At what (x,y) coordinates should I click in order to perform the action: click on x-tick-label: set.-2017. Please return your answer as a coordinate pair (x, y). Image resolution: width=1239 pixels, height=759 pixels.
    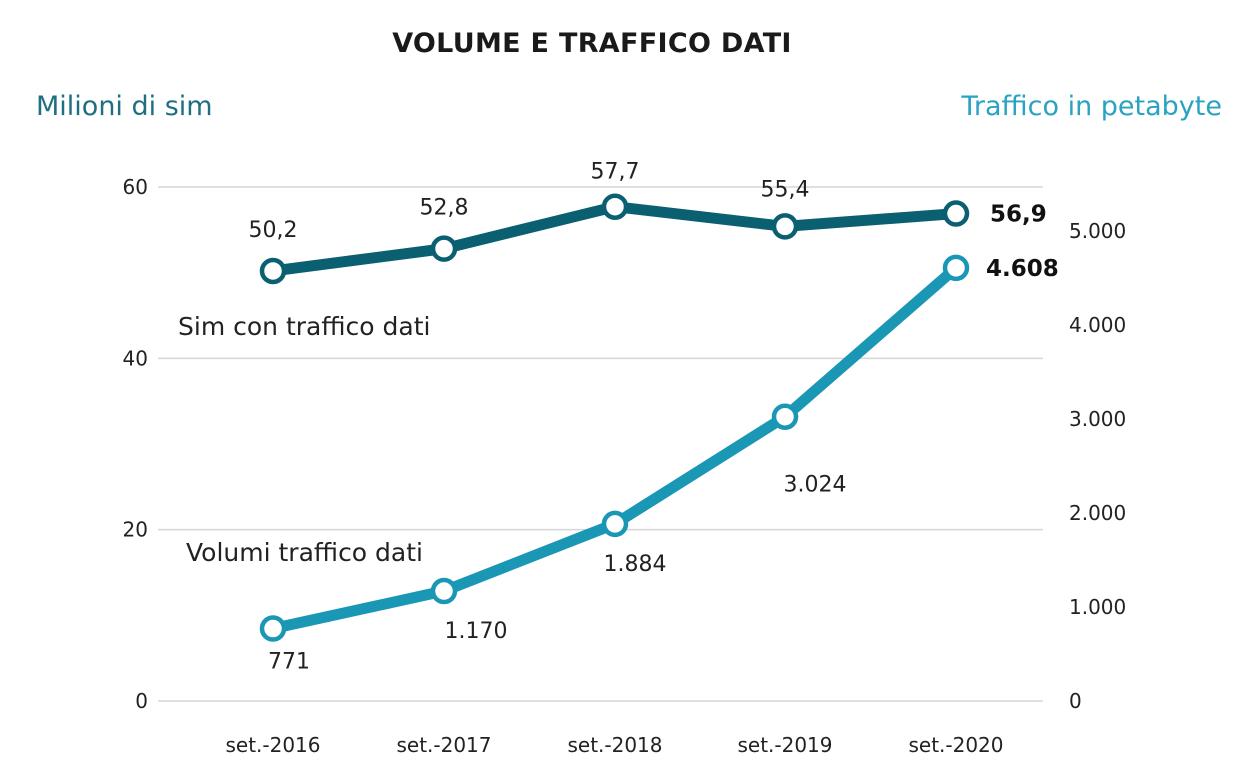
    Looking at the image, I should click on (443, 745).